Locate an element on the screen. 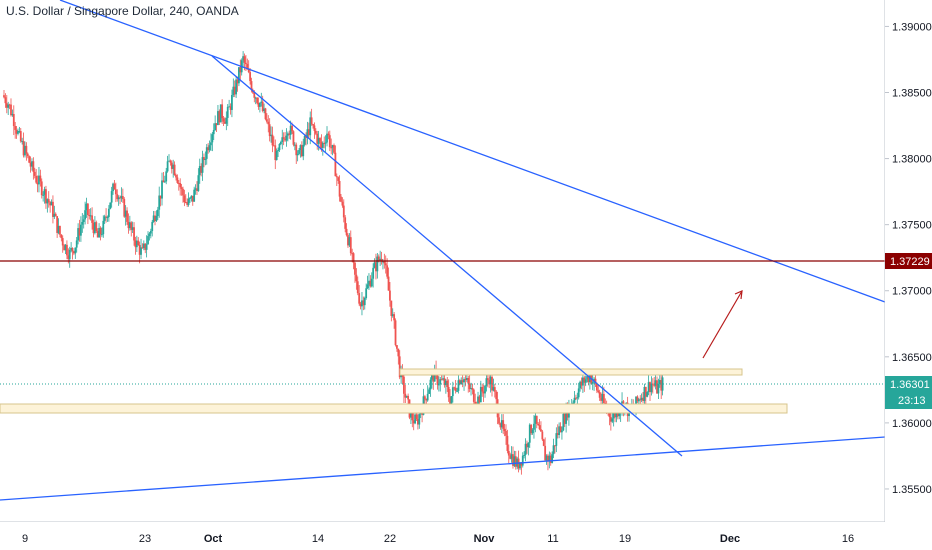 The image size is (932, 550). support-zone is located at coordinates (394, 408).